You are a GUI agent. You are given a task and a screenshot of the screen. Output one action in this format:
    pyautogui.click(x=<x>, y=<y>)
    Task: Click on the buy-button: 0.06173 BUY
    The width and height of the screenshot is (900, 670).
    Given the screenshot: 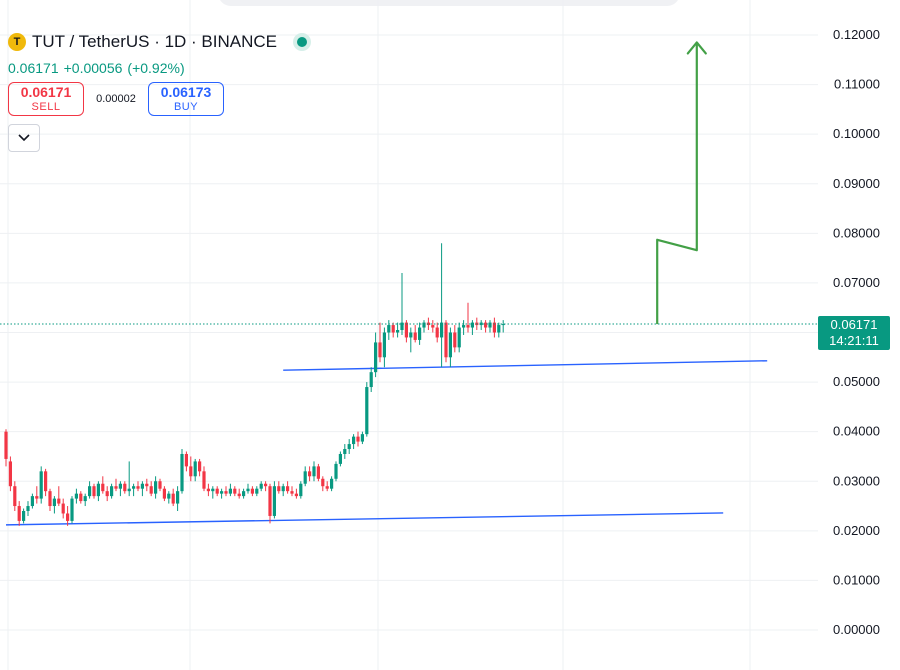 What is the action you would take?
    pyautogui.click(x=186, y=99)
    